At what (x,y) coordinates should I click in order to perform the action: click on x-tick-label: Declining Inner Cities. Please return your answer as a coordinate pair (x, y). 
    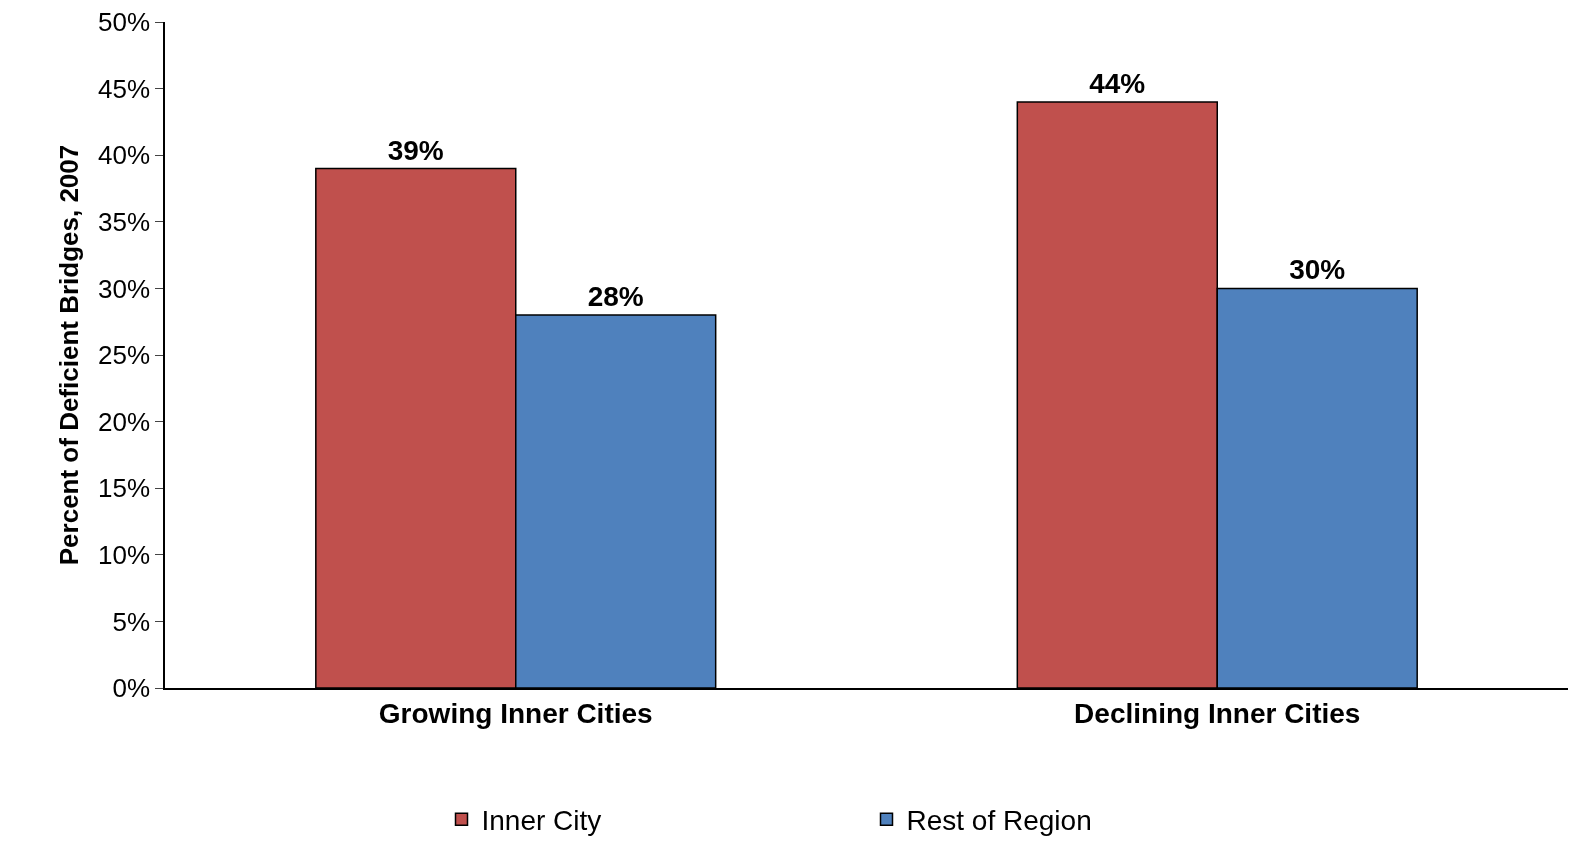
    Looking at the image, I should click on (1217, 714).